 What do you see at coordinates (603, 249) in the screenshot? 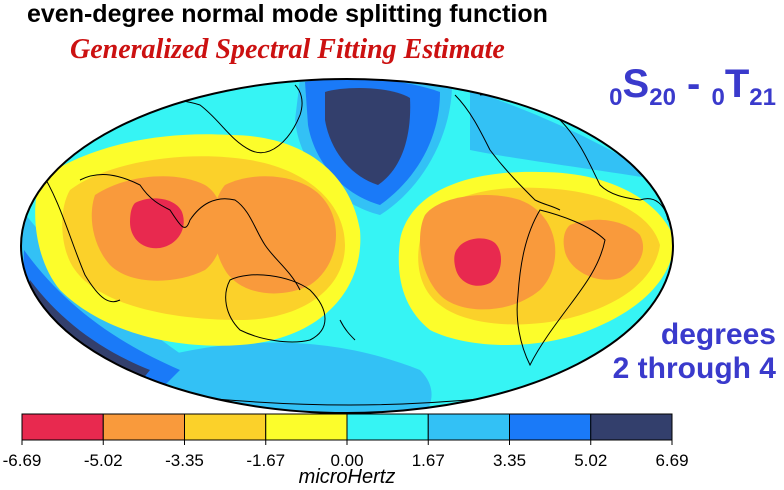
I see `field-neg-3-atlantic` at bounding box center [603, 249].